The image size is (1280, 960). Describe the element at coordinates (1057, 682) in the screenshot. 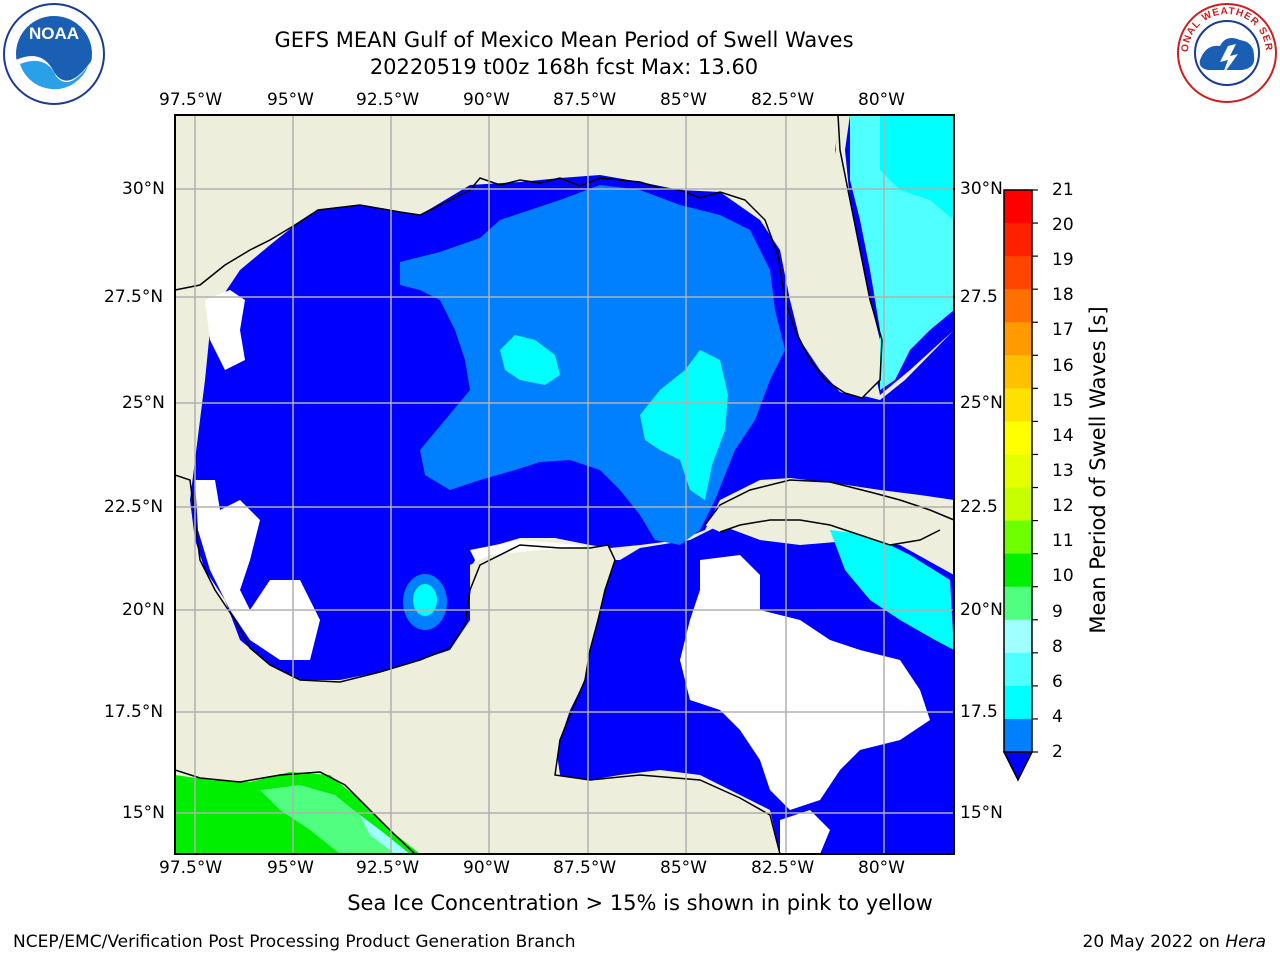

I see `colorbar-tick: 6` at that location.